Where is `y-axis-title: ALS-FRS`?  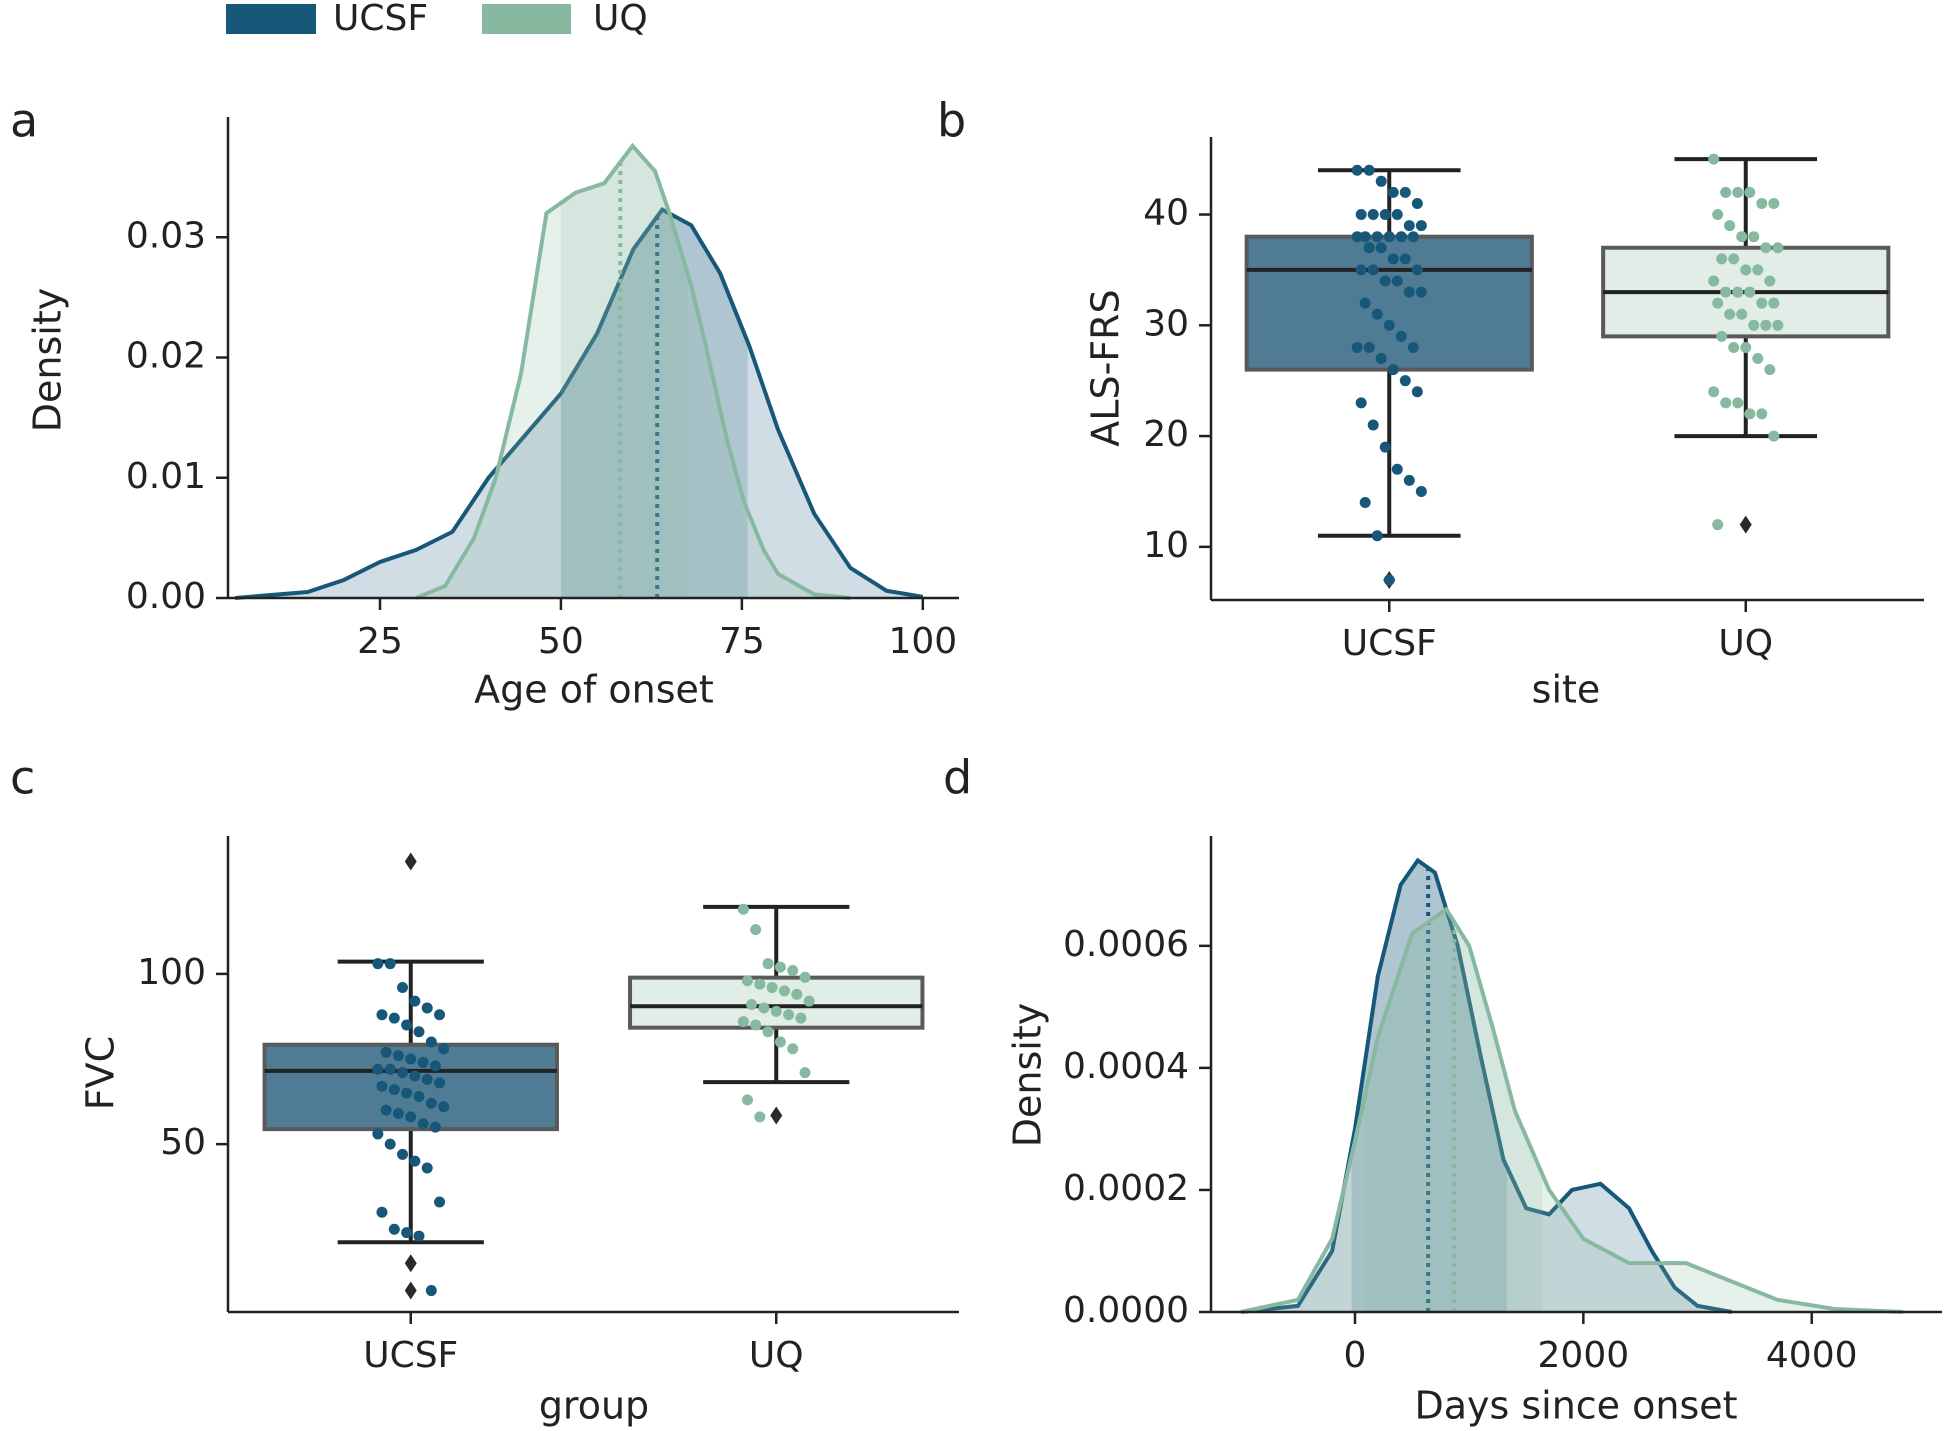 y-axis-title: ALS-FRS is located at coordinates (1106, 367).